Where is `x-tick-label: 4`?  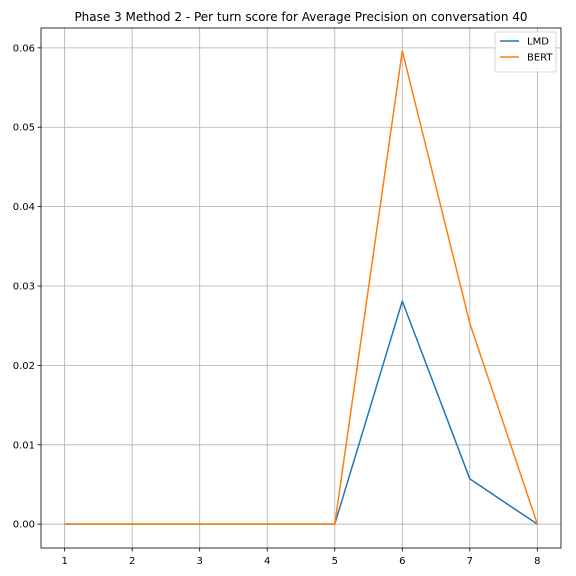
x-tick-label: 4 is located at coordinates (267, 561).